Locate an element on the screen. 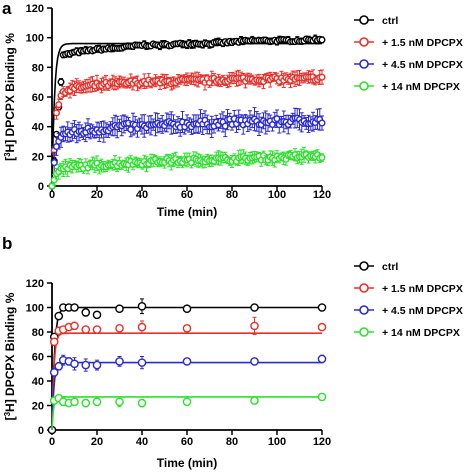 Image resolution: width=474 pixels, height=474 pixels. panel-label: b is located at coordinates (7, 243).